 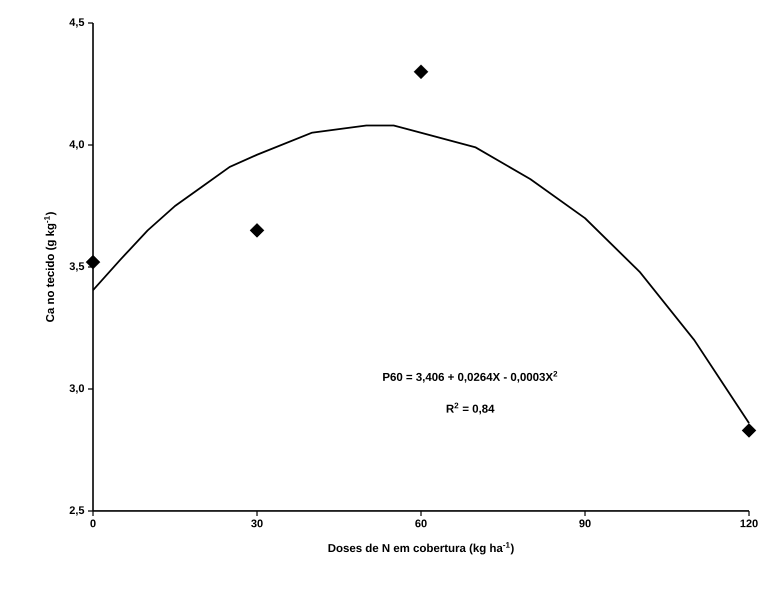 What do you see at coordinates (93, 524) in the screenshot?
I see `x-tick-label: 0` at bounding box center [93, 524].